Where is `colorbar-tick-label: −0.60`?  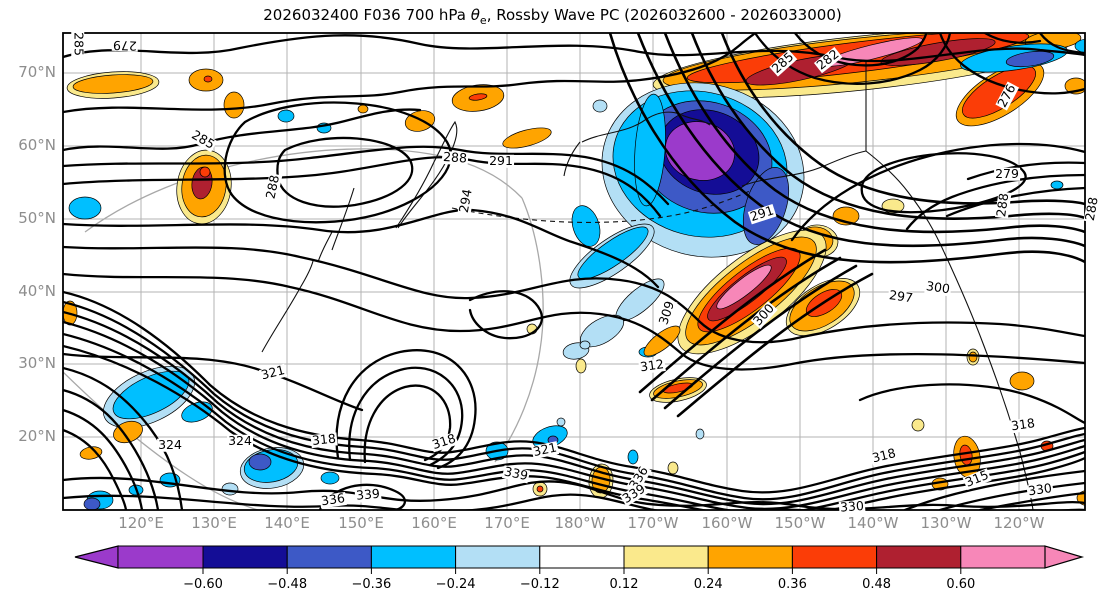
colorbar-tick-label: −0.60 is located at coordinates (203, 584).